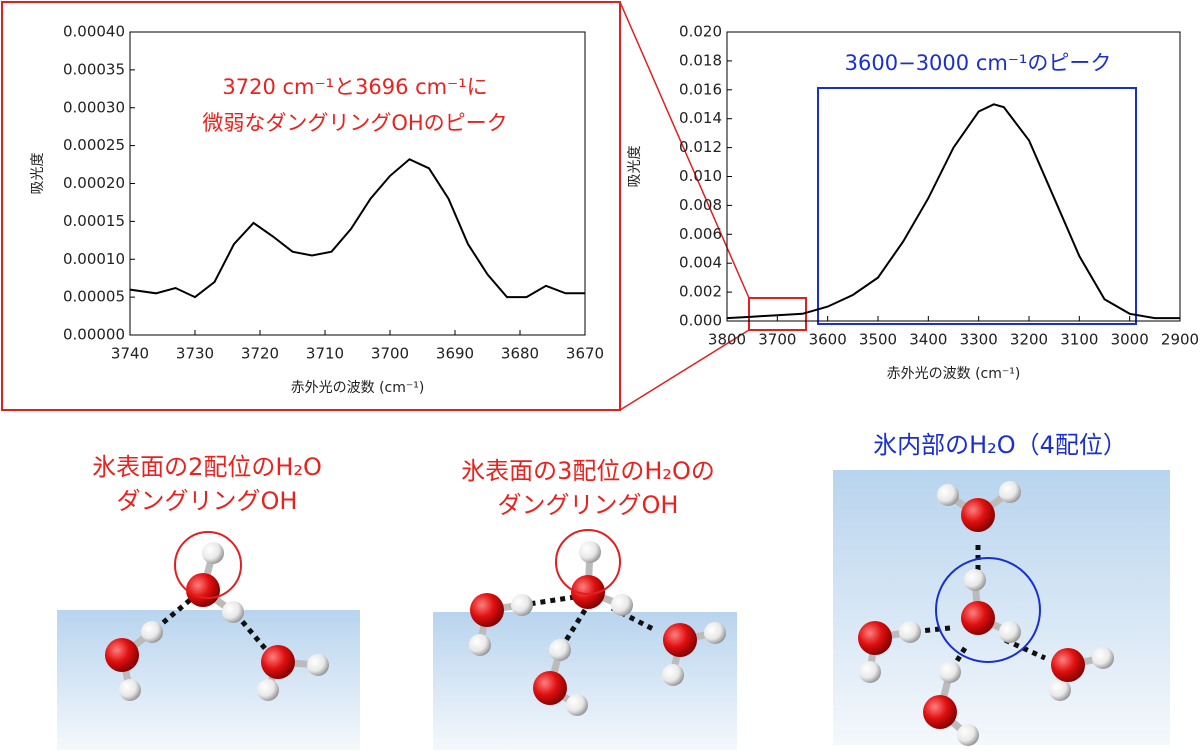  What do you see at coordinates (130, 354) in the screenshot?
I see `x-tick-label: 3740` at bounding box center [130, 354].